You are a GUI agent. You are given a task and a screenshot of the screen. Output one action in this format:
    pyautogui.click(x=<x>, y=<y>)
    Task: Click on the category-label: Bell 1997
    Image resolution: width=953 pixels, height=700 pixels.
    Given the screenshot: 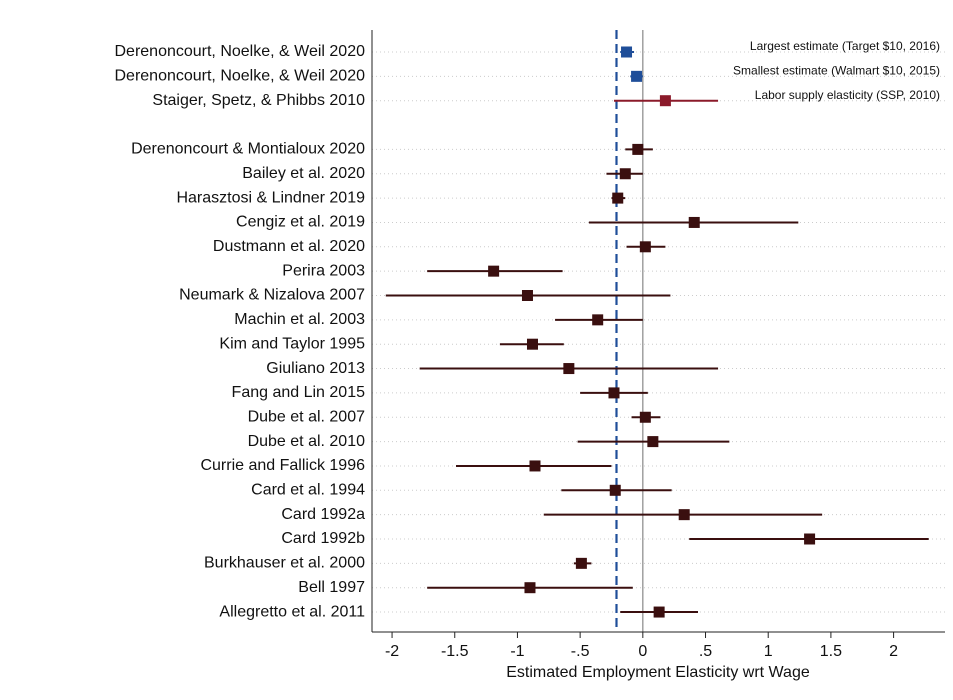 What is the action you would take?
    pyautogui.click(x=331, y=587)
    